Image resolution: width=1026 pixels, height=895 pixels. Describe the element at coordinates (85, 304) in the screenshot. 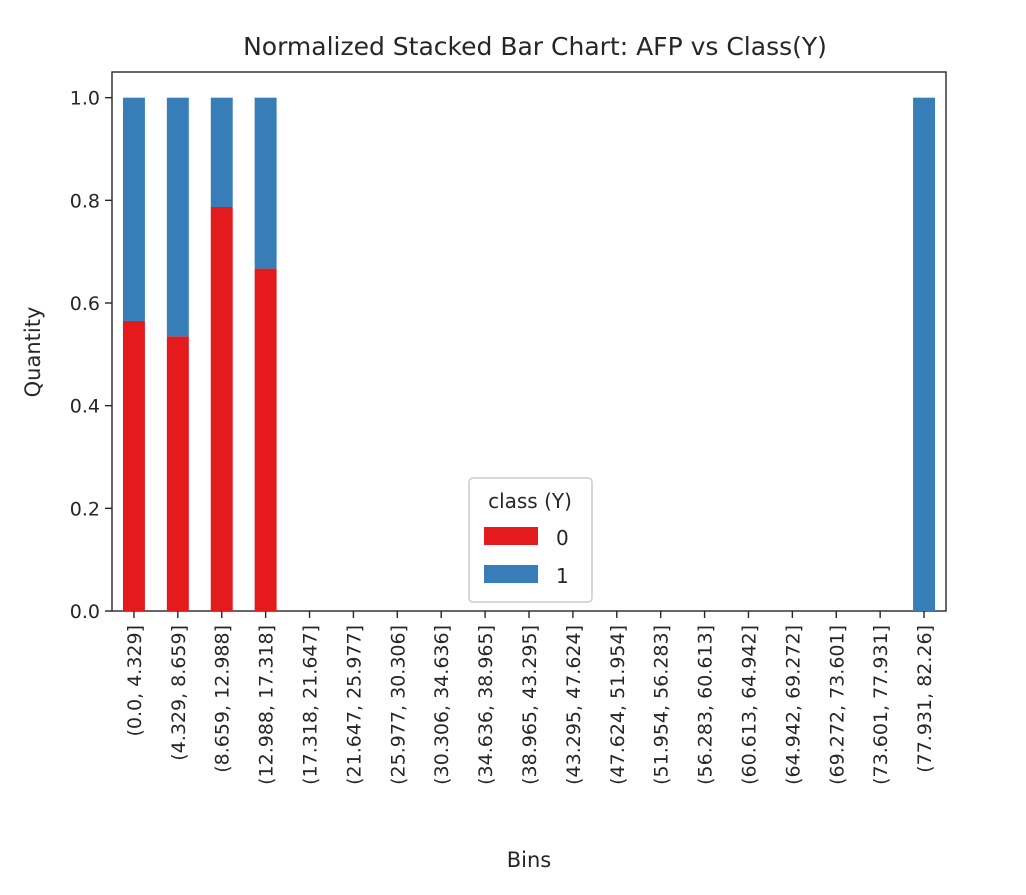

I see `y-tick-label: 0.6` at that location.